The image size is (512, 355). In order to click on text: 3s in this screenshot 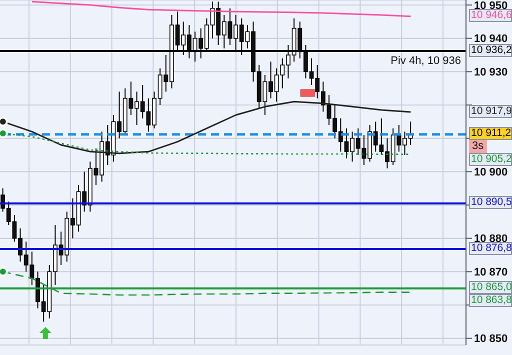, I will do `click(478, 147)`.